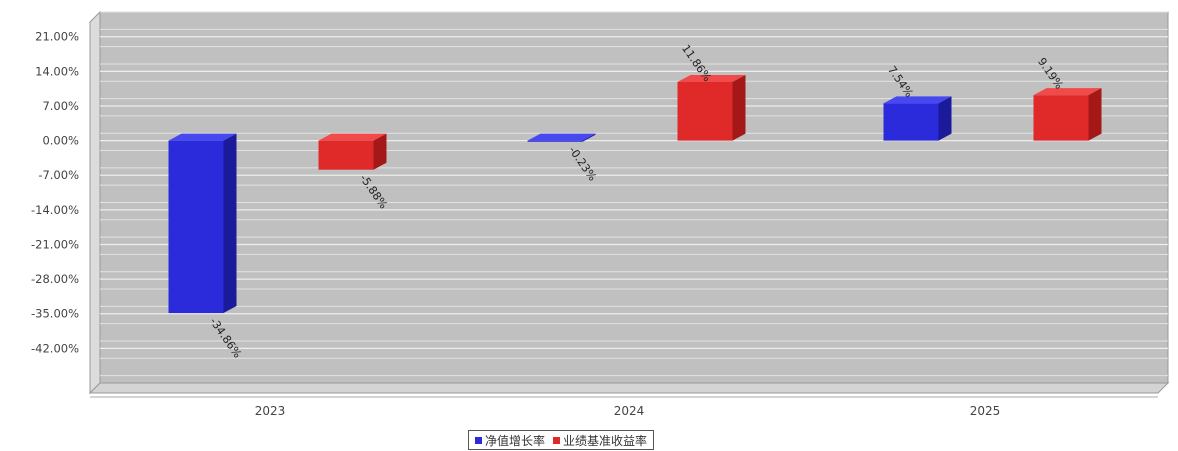 This screenshot has width=1178, height=451. I want to click on y-tick-label: 7.00%, so click(60, 106).